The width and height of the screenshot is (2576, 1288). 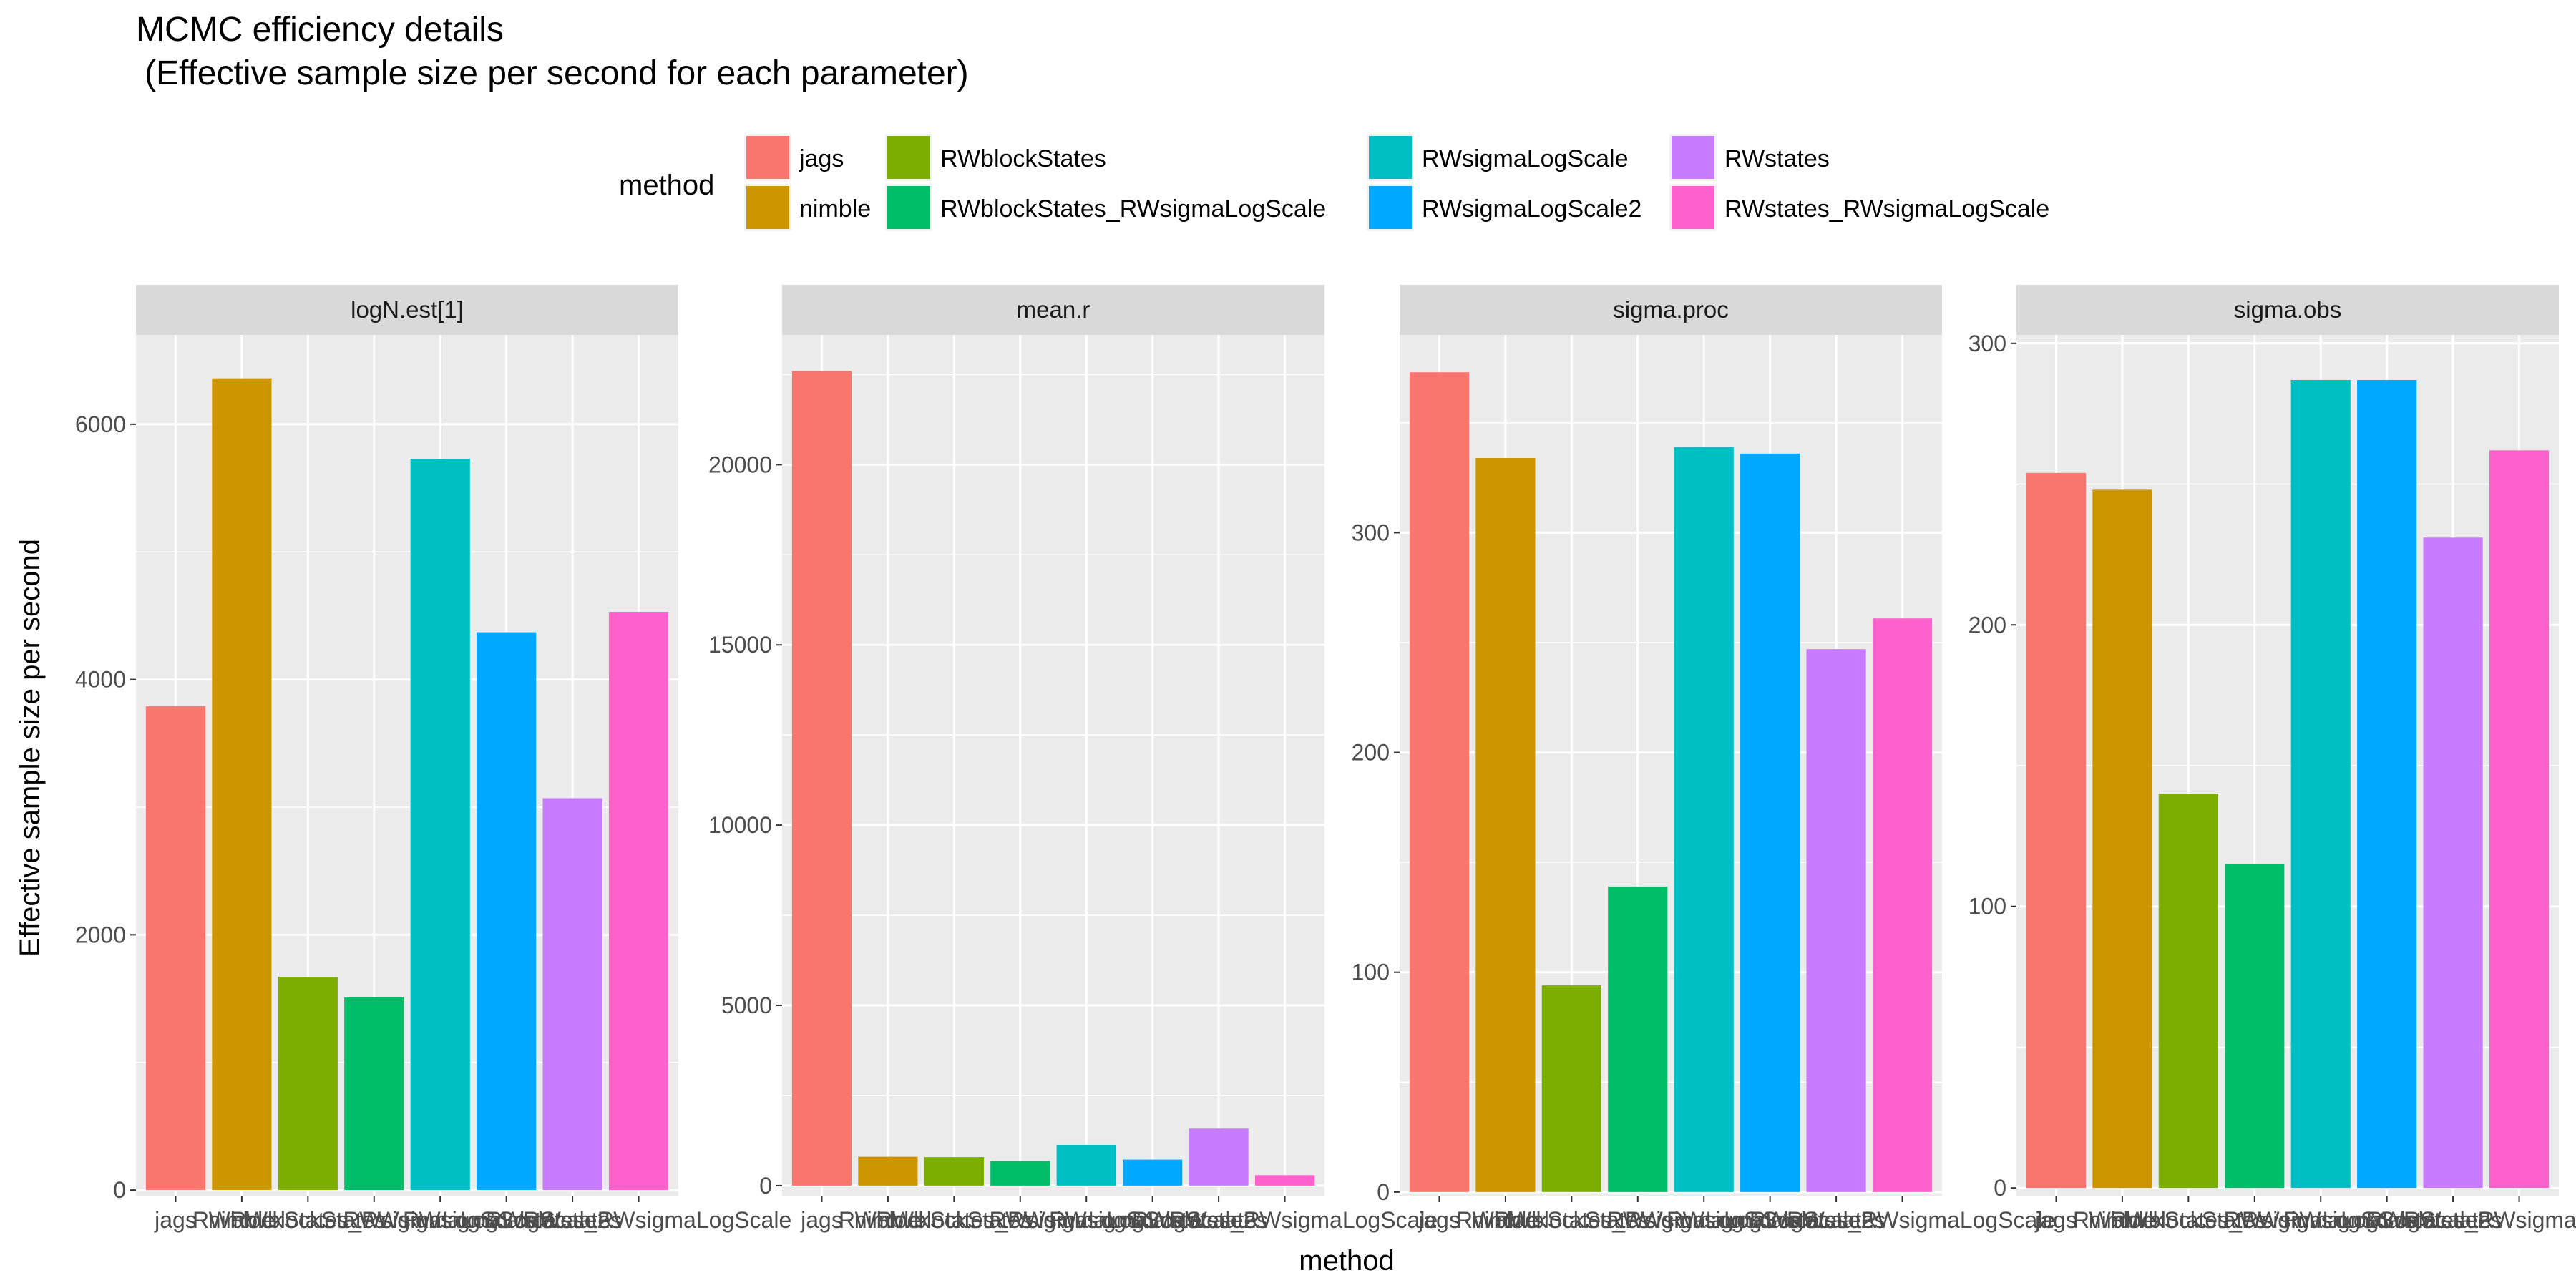 I want to click on legend-label: RWblockStates, so click(x=1023, y=158).